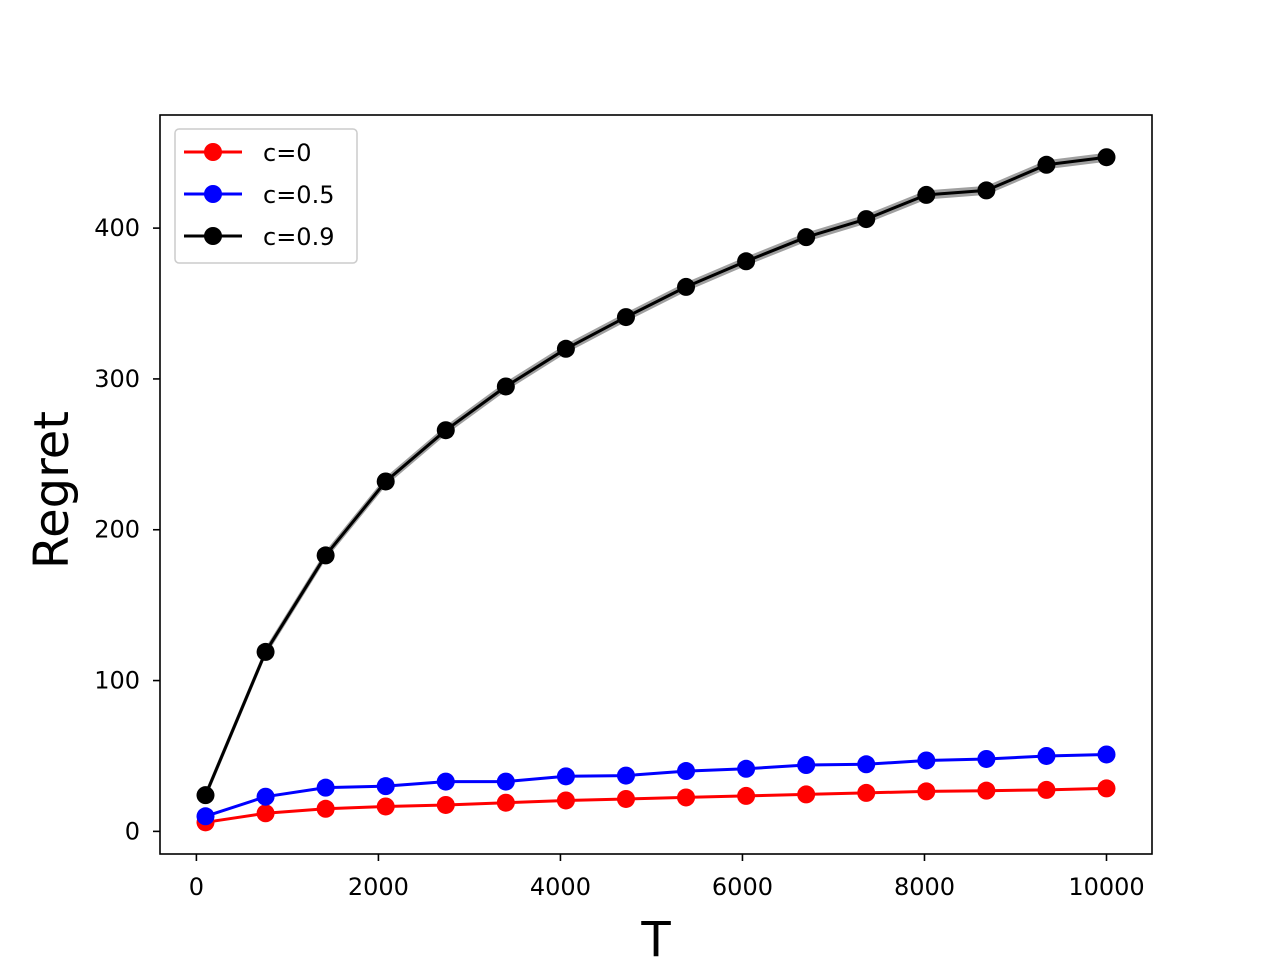 The width and height of the screenshot is (1280, 960). Describe the element at coordinates (560, 887) in the screenshot. I see `x-tick-label: 4000` at that location.